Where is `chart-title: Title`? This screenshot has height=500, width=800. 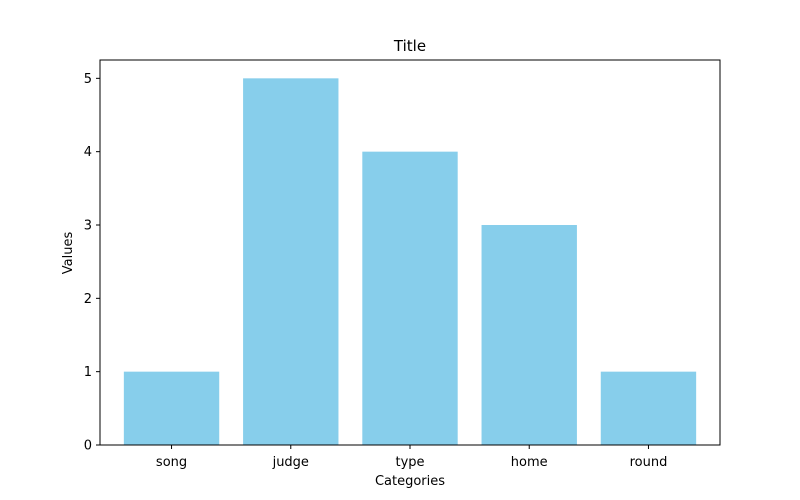
chart-title: Title is located at coordinates (409, 46).